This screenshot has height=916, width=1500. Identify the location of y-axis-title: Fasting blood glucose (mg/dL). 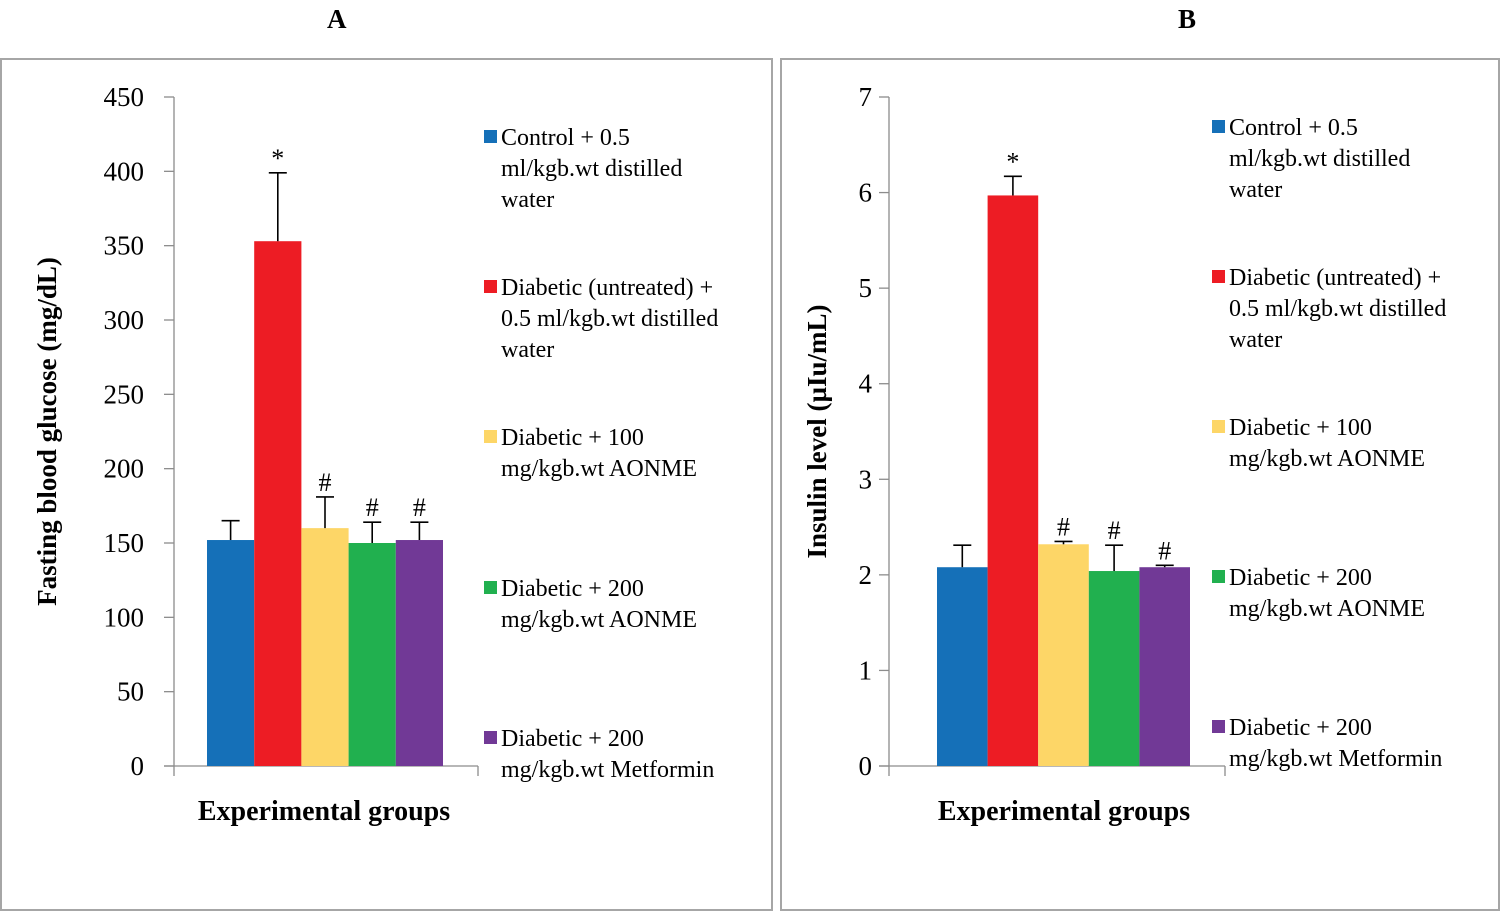
(47, 431).